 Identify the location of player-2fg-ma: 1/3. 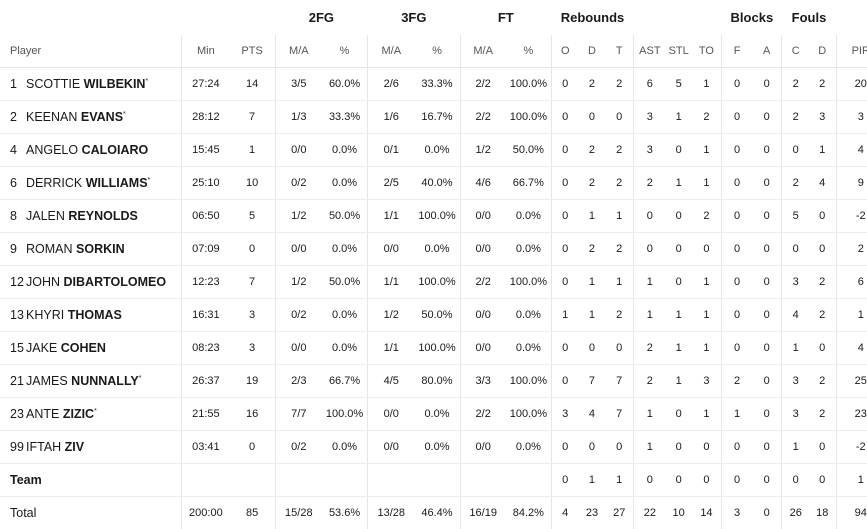
(298, 117).